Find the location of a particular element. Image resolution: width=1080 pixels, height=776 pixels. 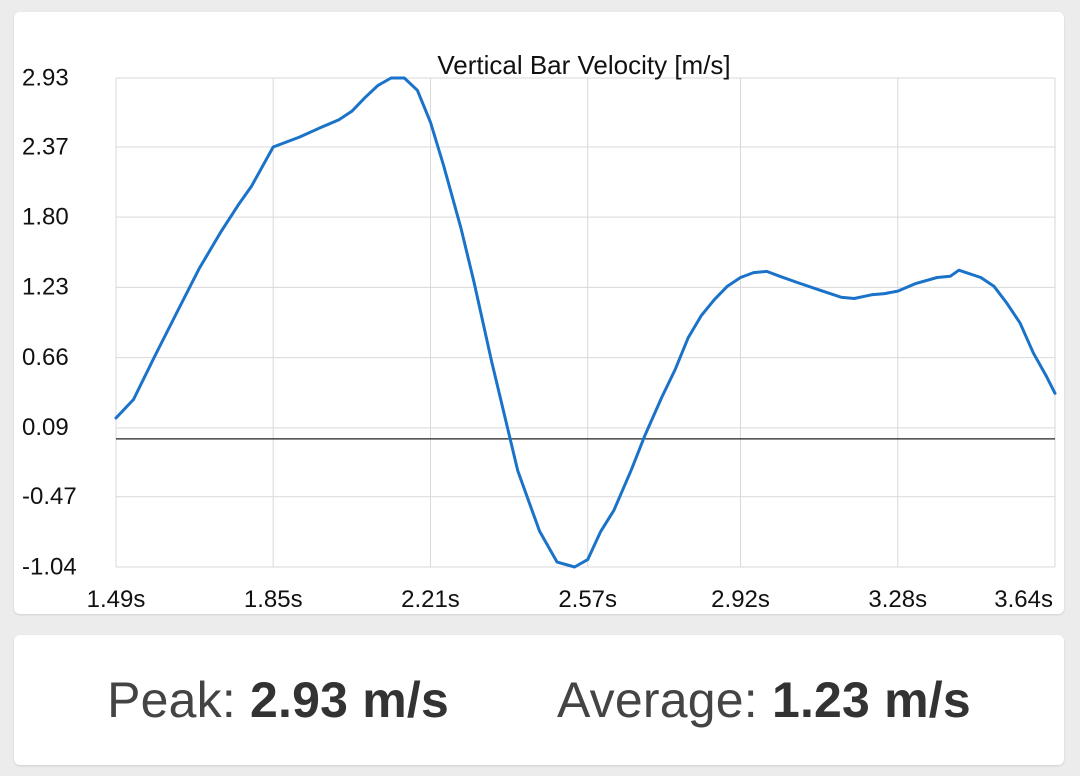

y-tick-label: -0.47 is located at coordinates (49, 496).